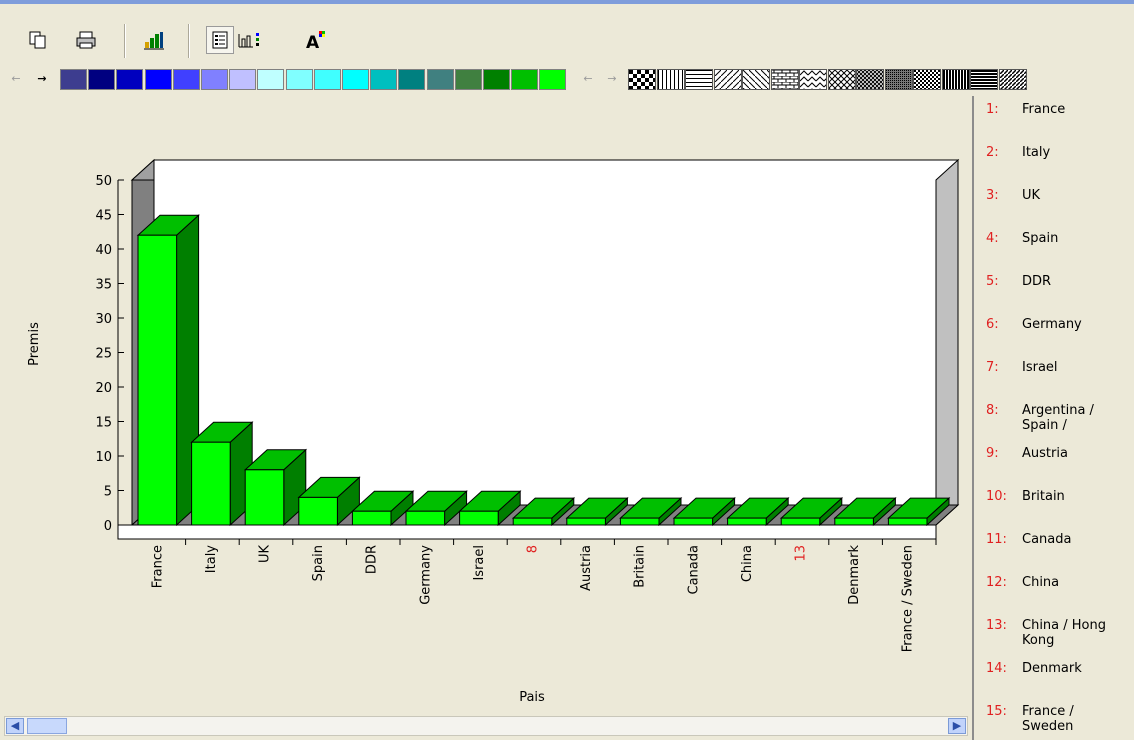 The height and width of the screenshot is (740, 1134). What do you see at coordinates (486, 726) in the screenshot?
I see `horizontal-scrollbar: ◀ ▶` at bounding box center [486, 726].